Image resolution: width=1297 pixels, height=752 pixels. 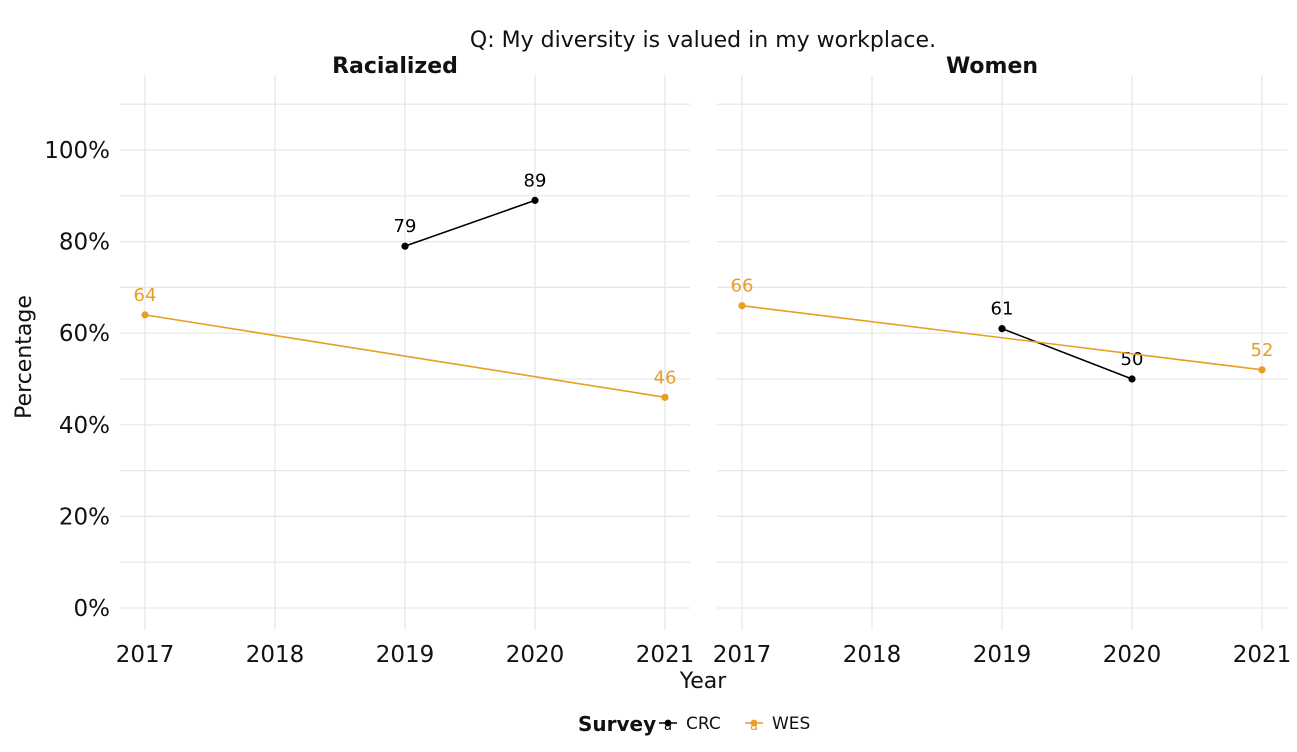 I want to click on legend-entry-crc: a CRC, so click(x=690, y=724).